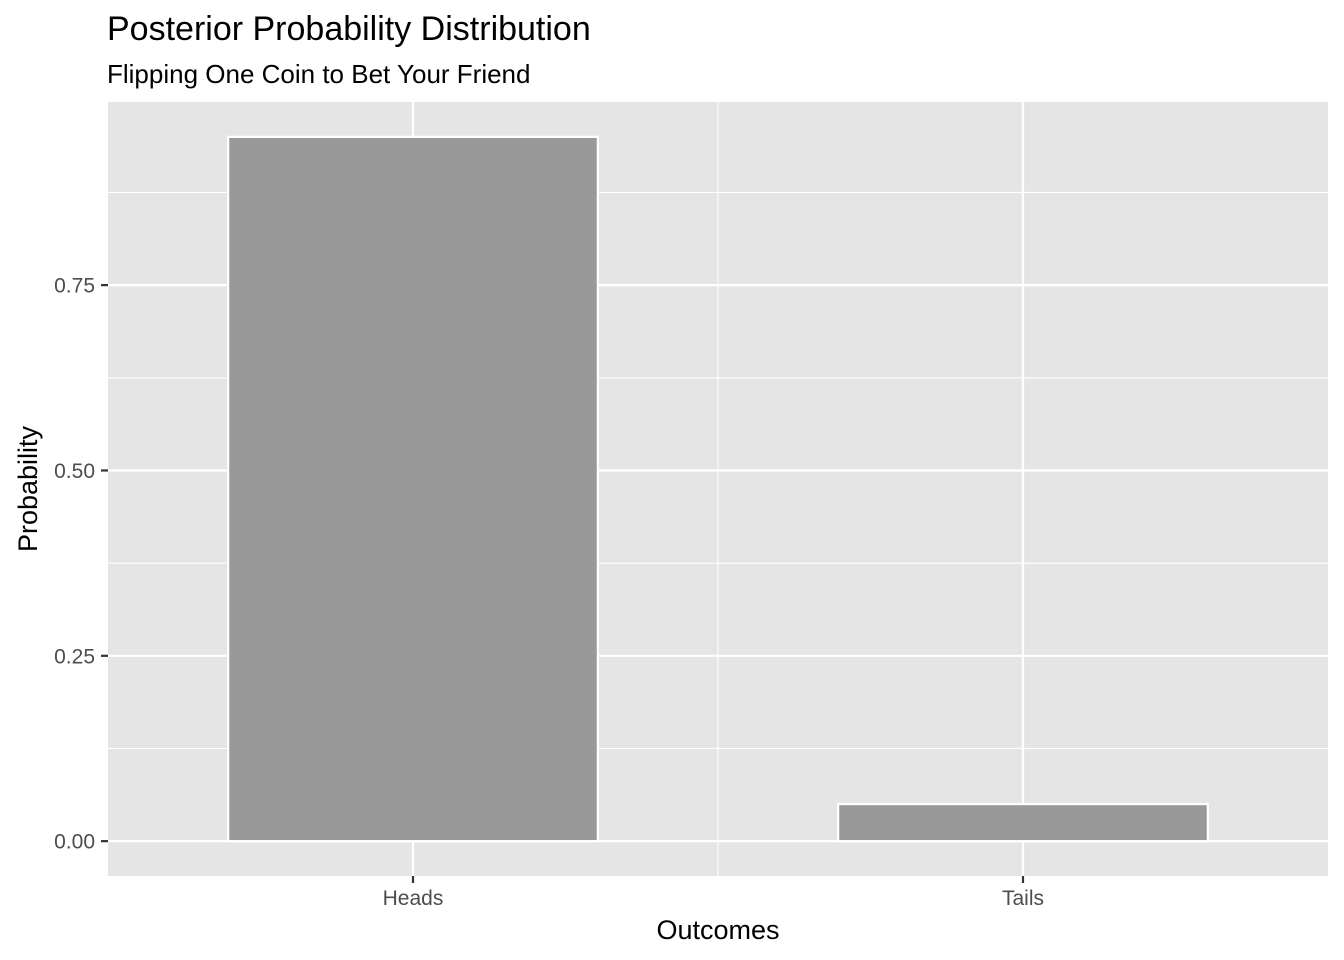 Image resolution: width=1344 pixels, height=960 pixels. I want to click on y-tick-label: 0.50, so click(74, 471).